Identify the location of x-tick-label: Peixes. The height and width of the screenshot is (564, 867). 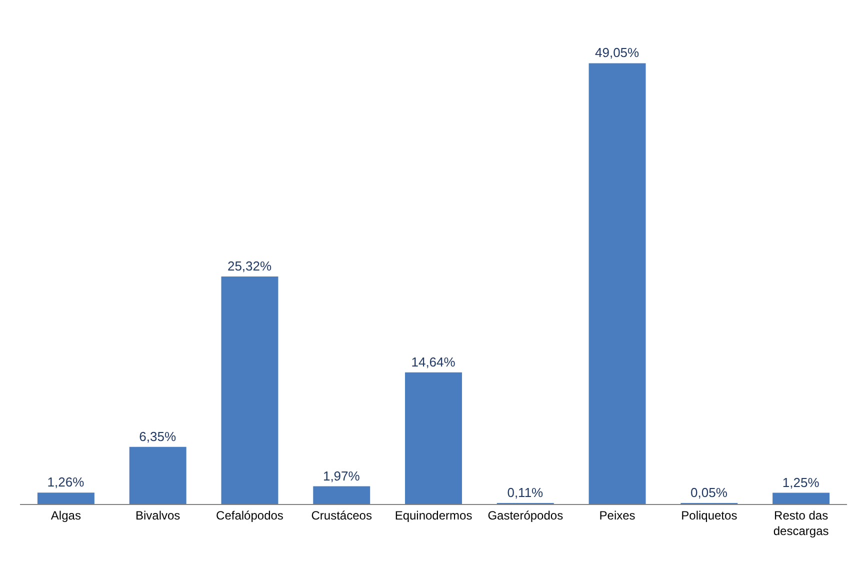
(617, 515).